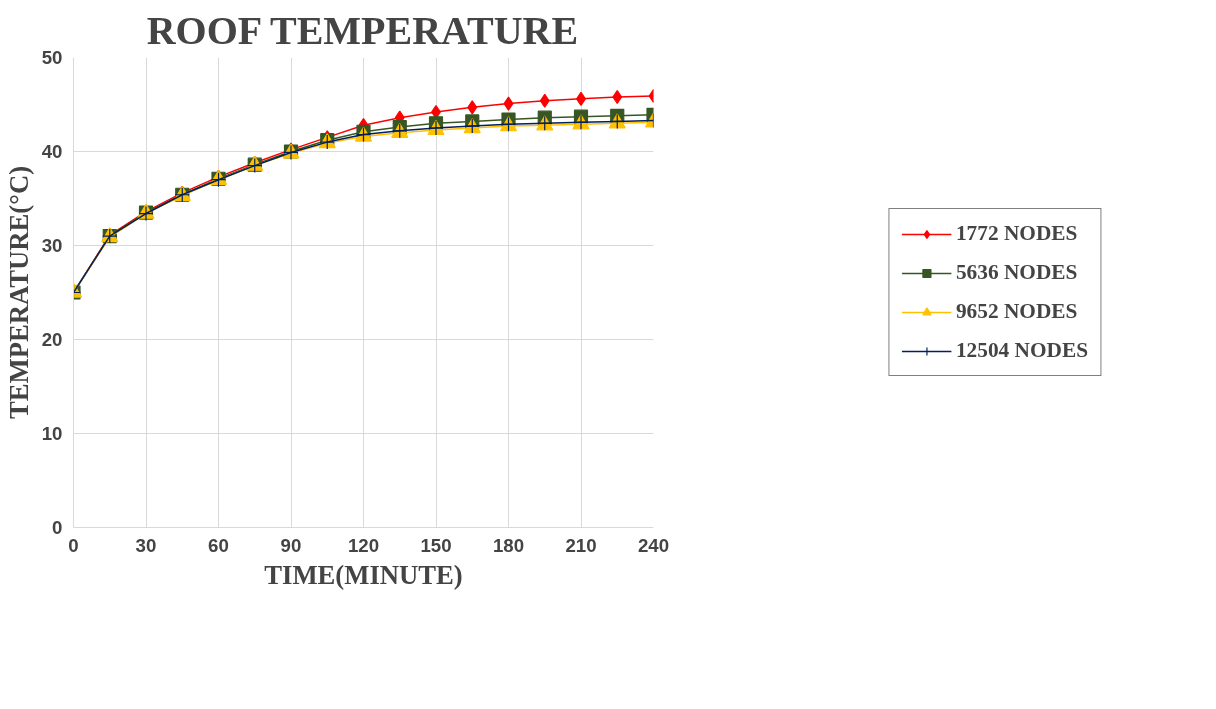 The width and height of the screenshot is (1216, 709). Describe the element at coordinates (653, 545) in the screenshot. I see `x-tick-label: 240` at that location.